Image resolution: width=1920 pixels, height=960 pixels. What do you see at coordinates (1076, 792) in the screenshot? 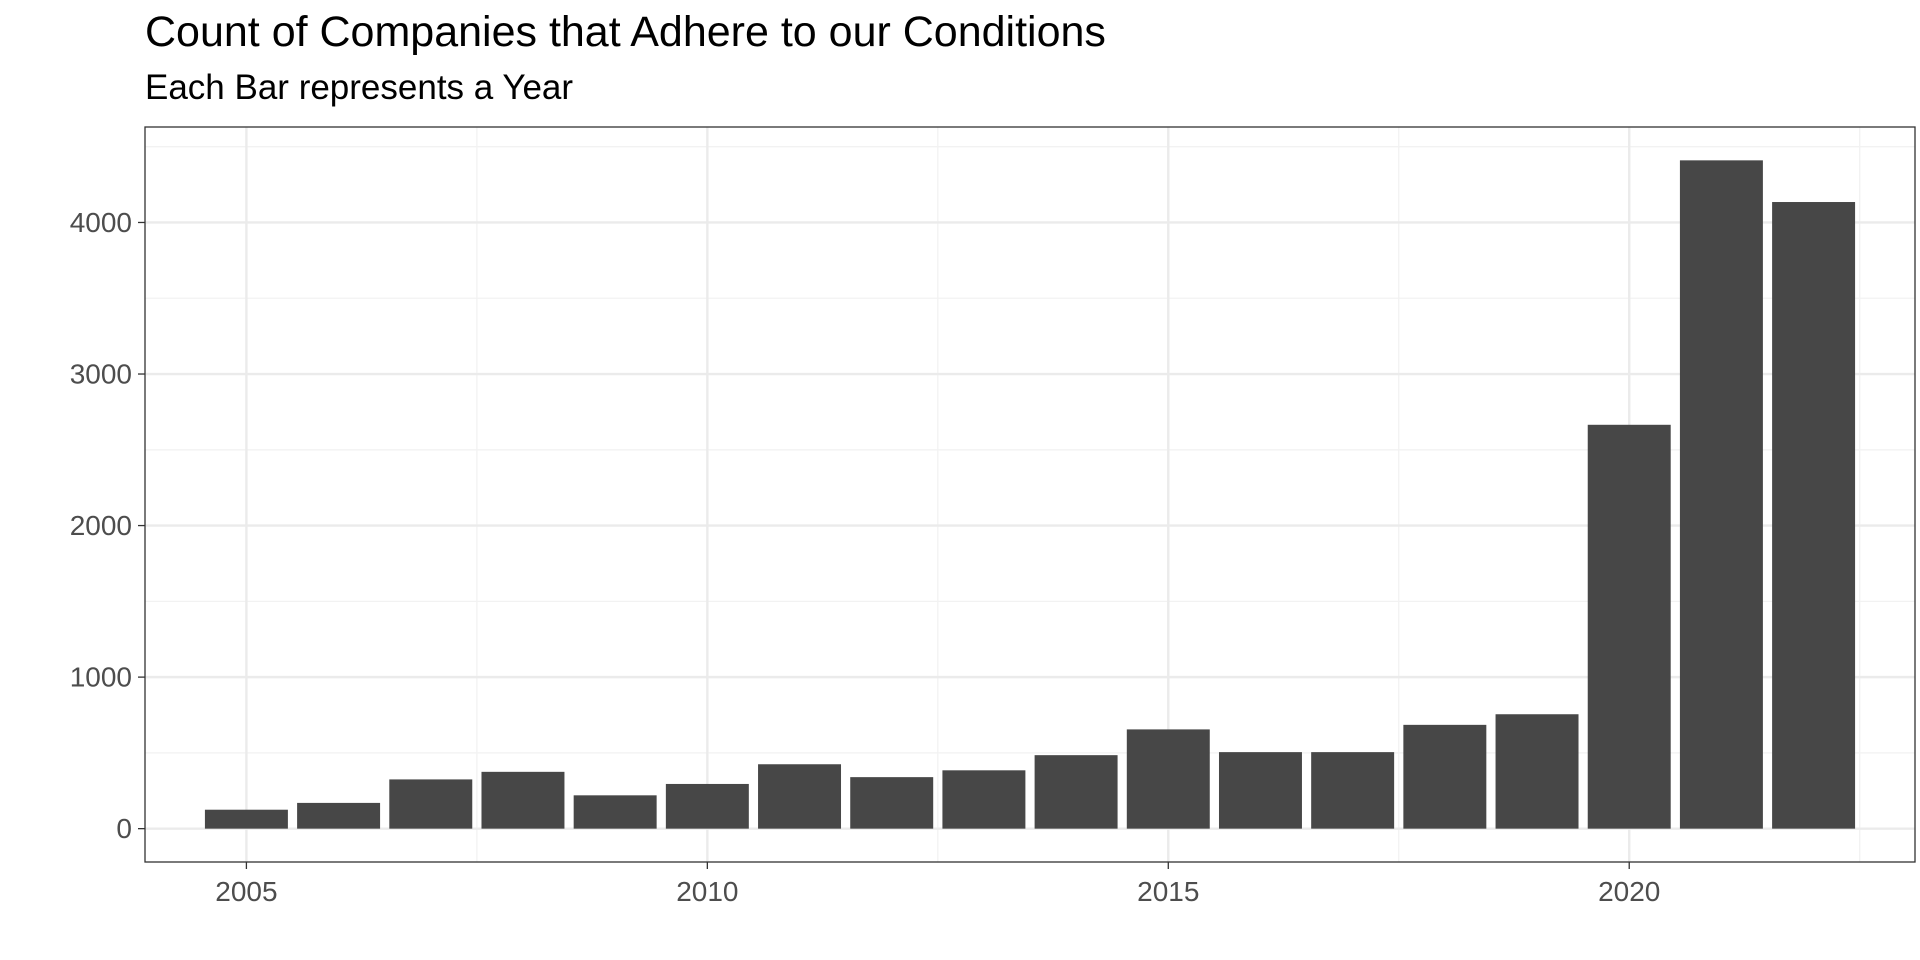
I see `bar-2014` at bounding box center [1076, 792].